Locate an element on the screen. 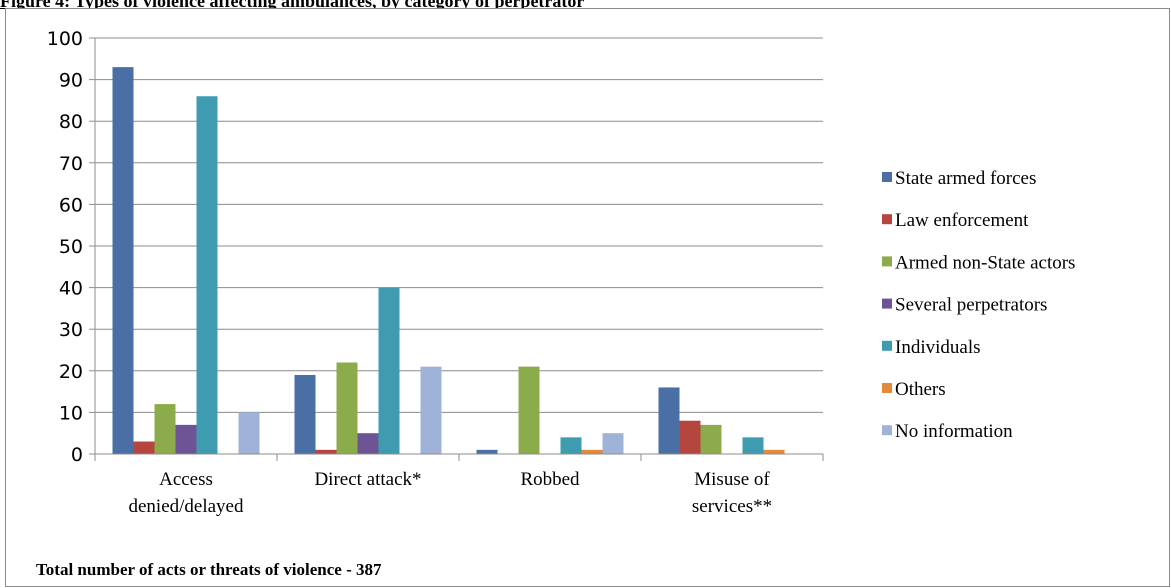  legend-label: Several perpetrators is located at coordinates (971, 305).